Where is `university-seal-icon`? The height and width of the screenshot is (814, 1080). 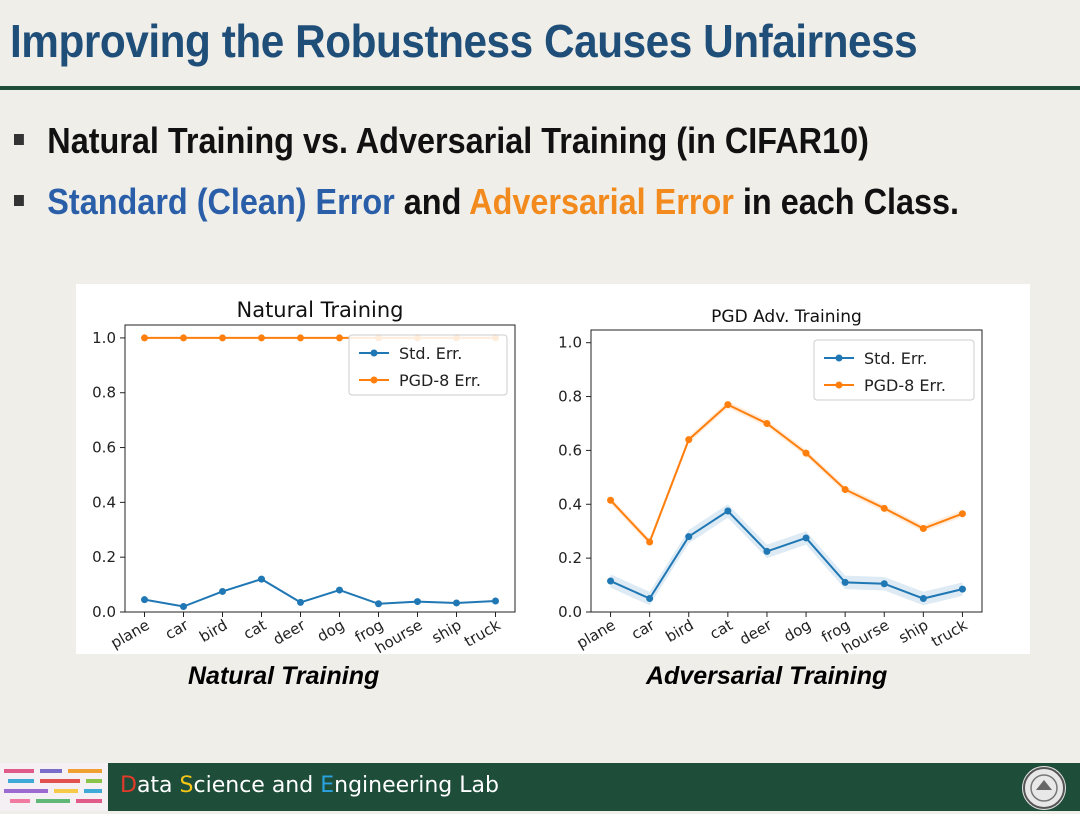 university-seal-icon is located at coordinates (1044, 788).